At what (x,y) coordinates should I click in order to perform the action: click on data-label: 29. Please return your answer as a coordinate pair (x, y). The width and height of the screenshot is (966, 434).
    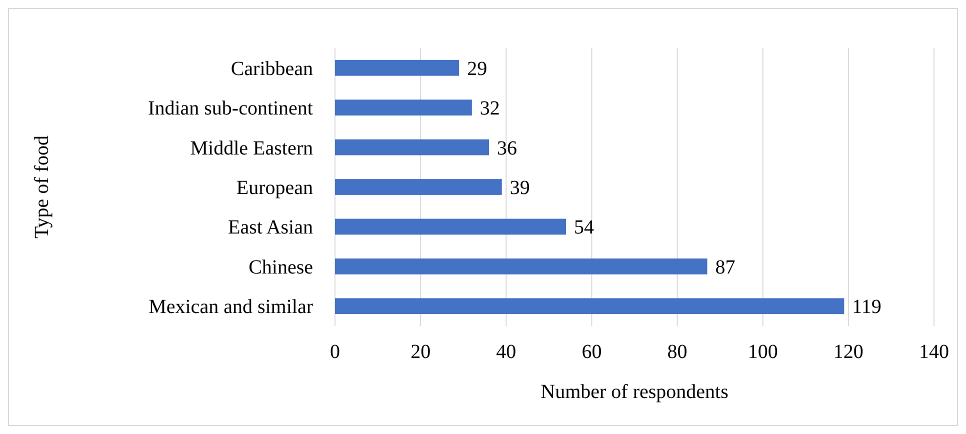
    Looking at the image, I should click on (477, 69).